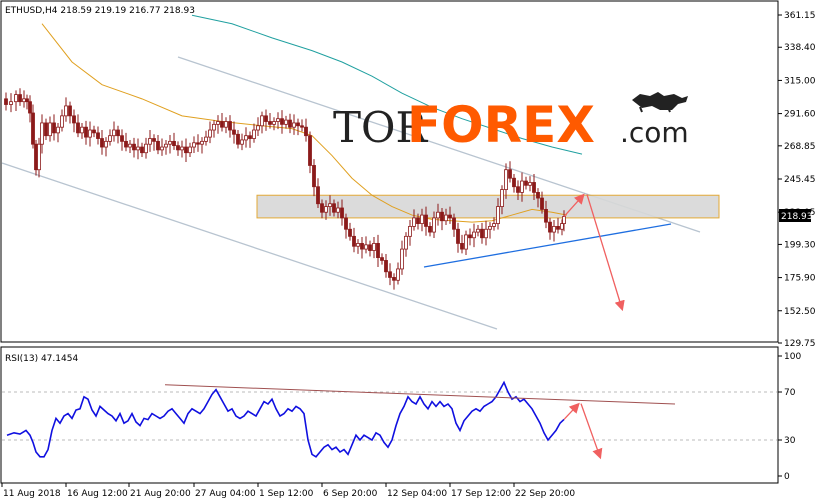 The image size is (817, 504). I want to click on price-tick-label: 129.75, so click(800, 344).